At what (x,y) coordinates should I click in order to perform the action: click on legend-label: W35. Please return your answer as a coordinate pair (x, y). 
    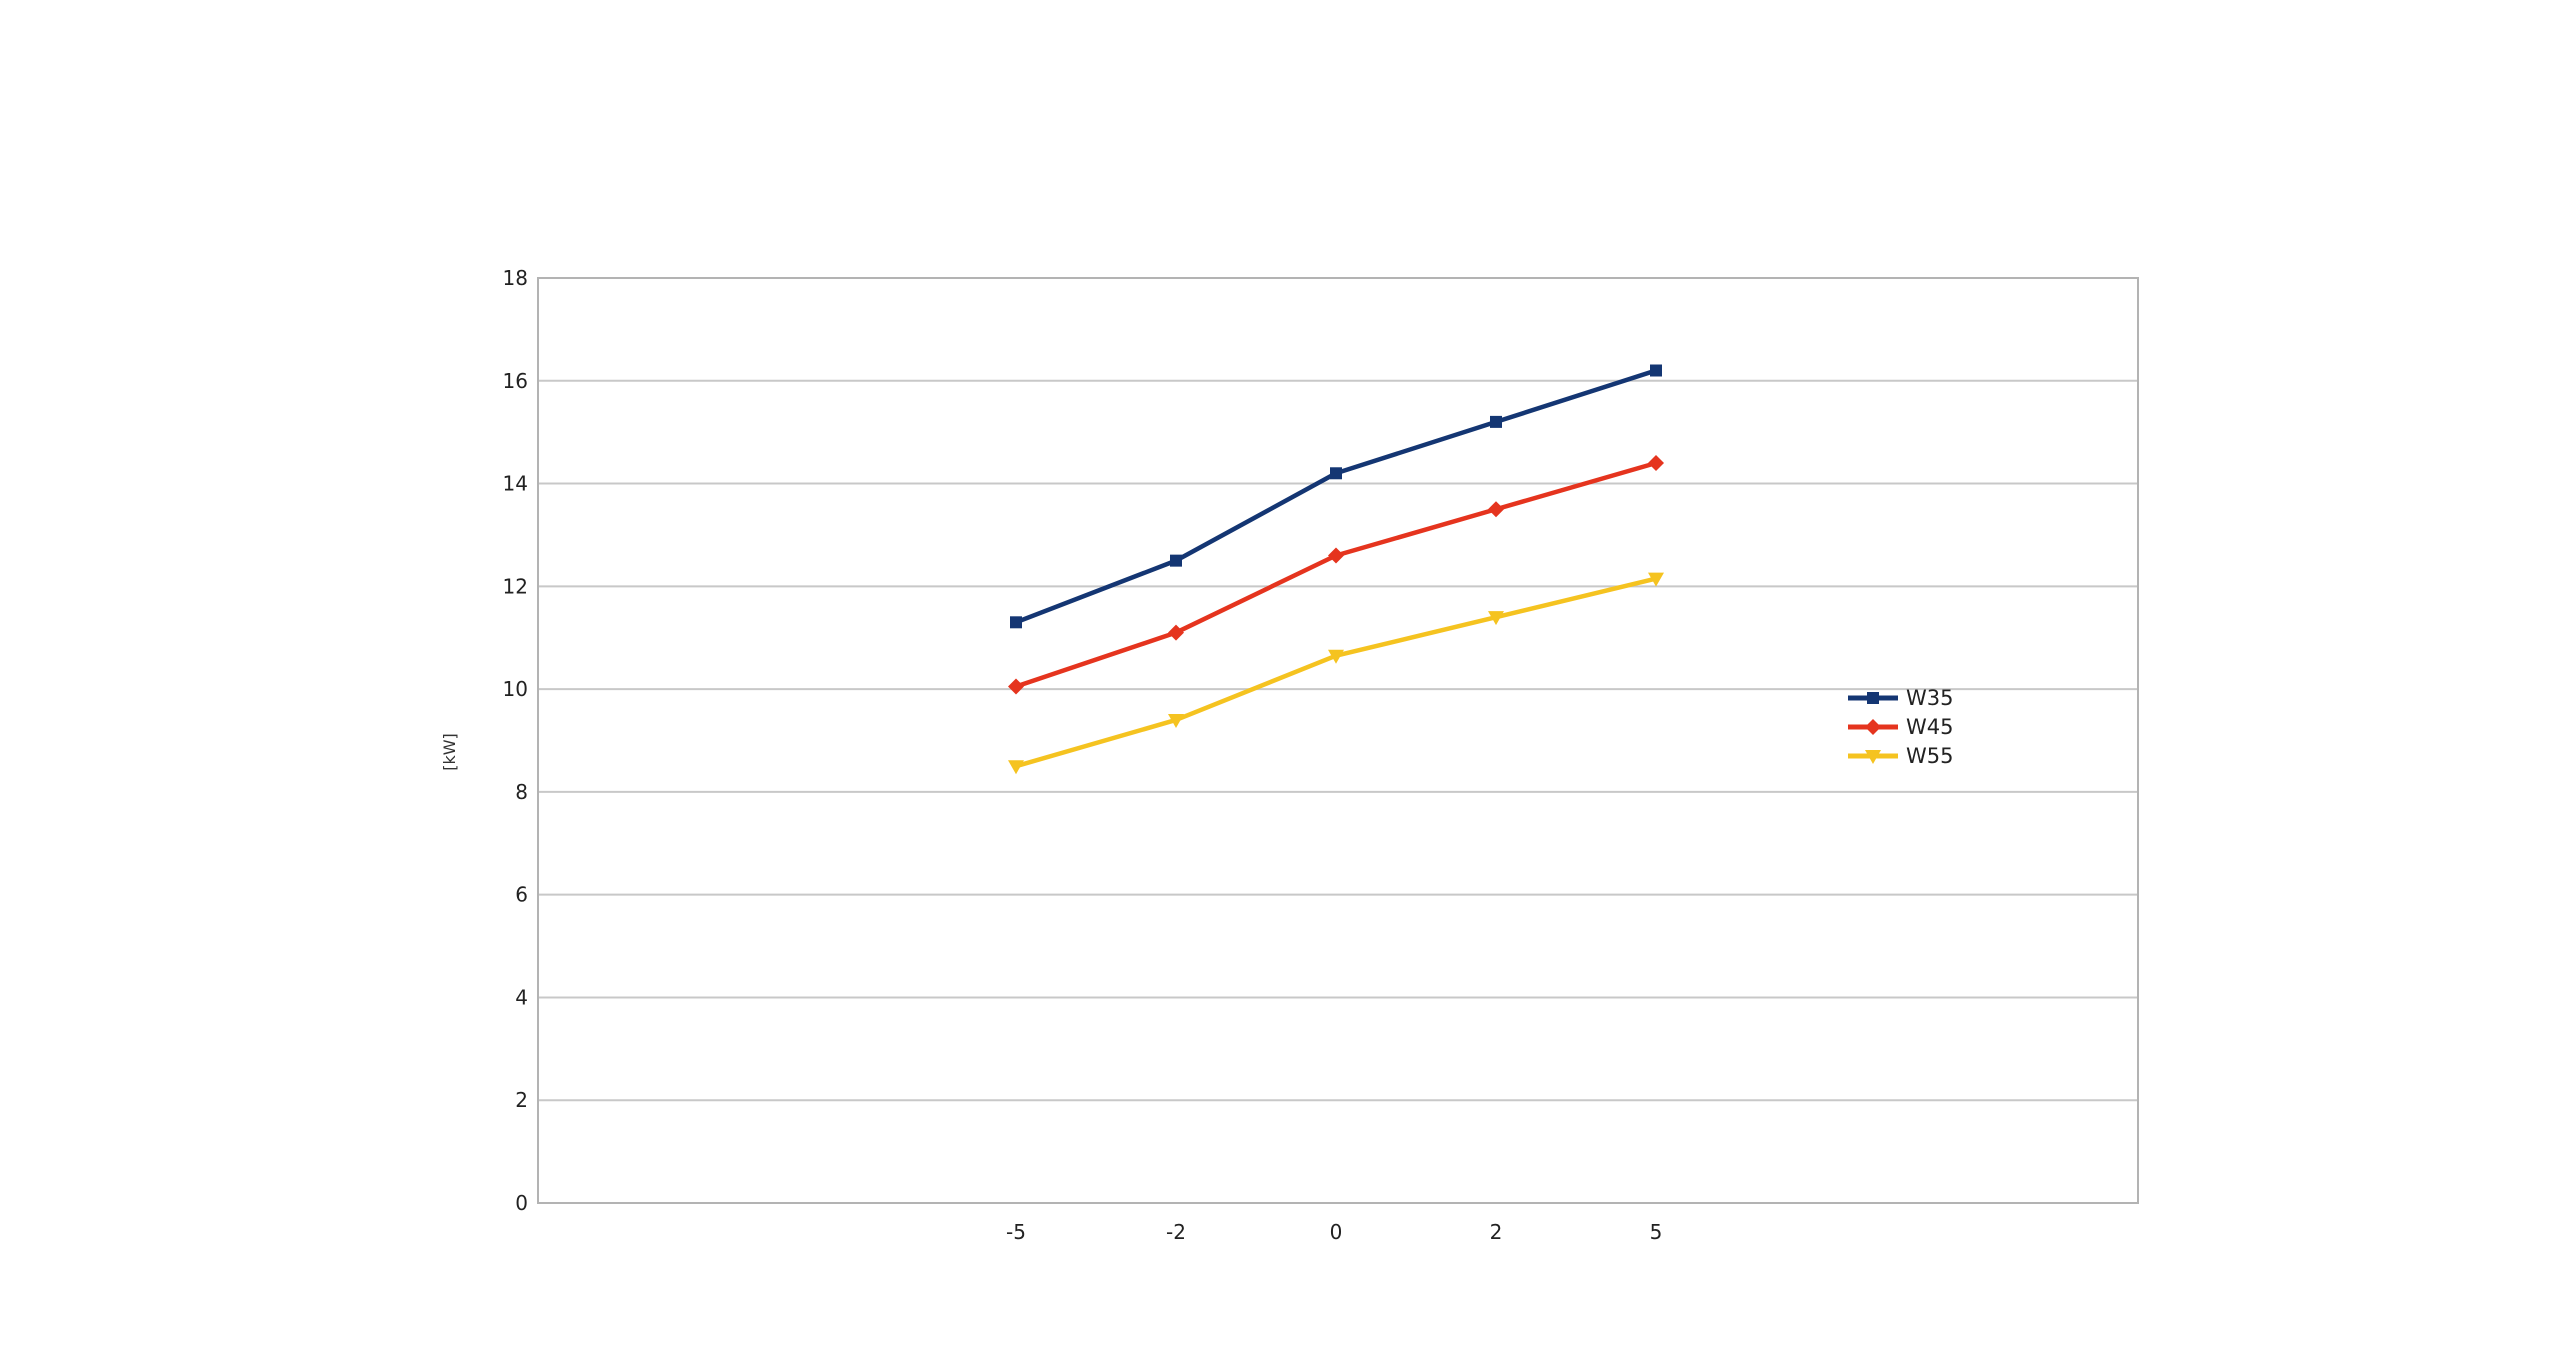
    Looking at the image, I should click on (1930, 698).